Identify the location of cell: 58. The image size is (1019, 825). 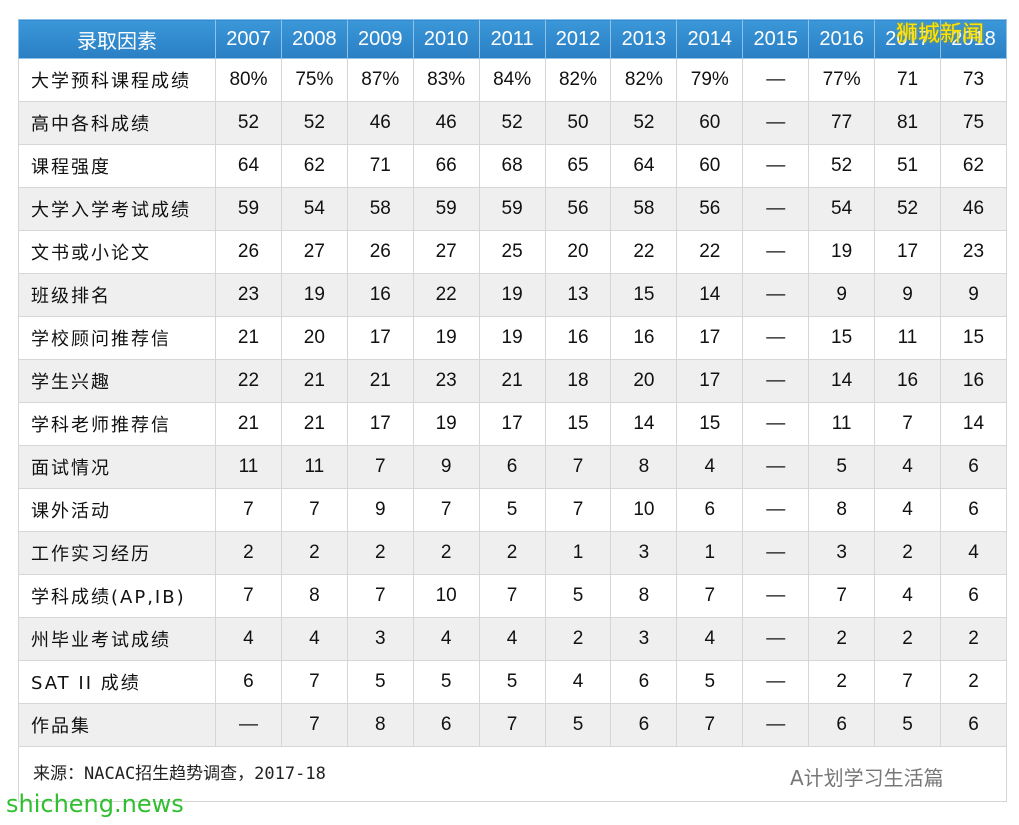
(644, 209).